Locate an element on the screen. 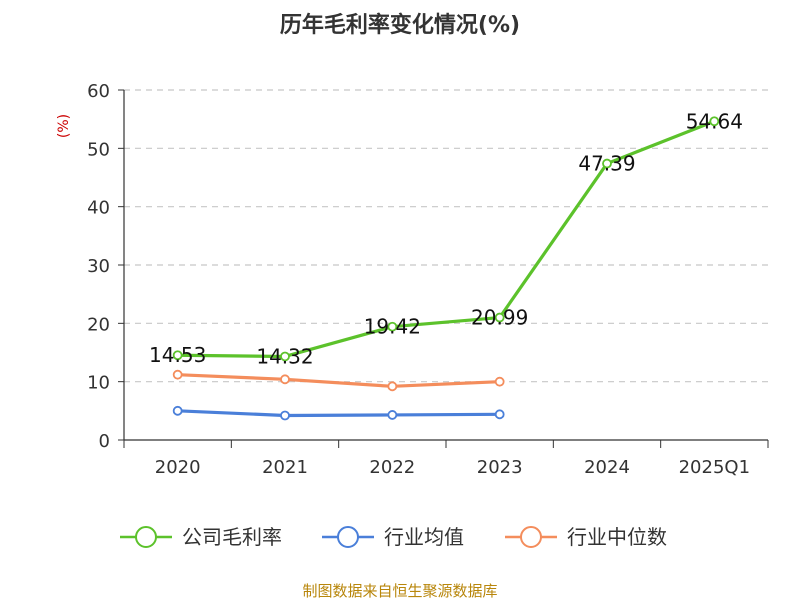  legend-item: 公司毛利率 is located at coordinates (201, 537).